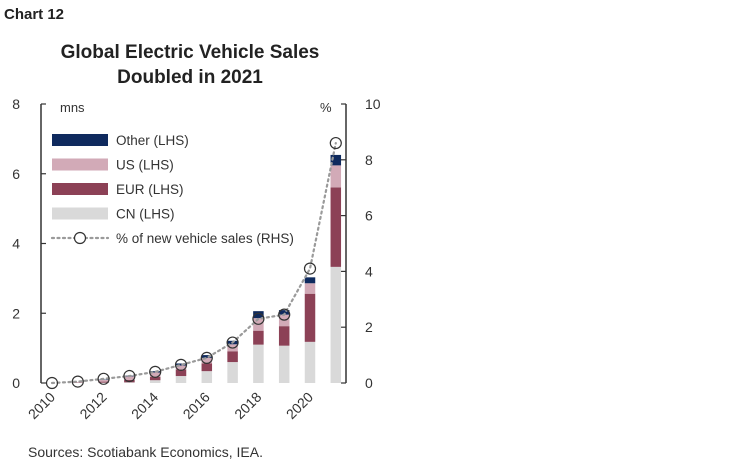 The height and width of the screenshot is (476, 750). Describe the element at coordinates (247, 405) in the screenshot. I see `x-tick-label: 2018` at that location.